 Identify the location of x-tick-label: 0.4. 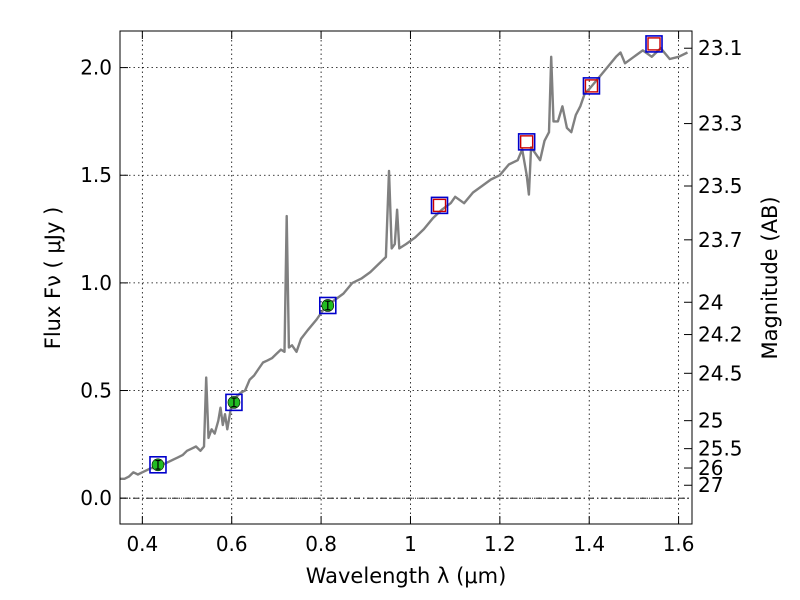
(142, 544).